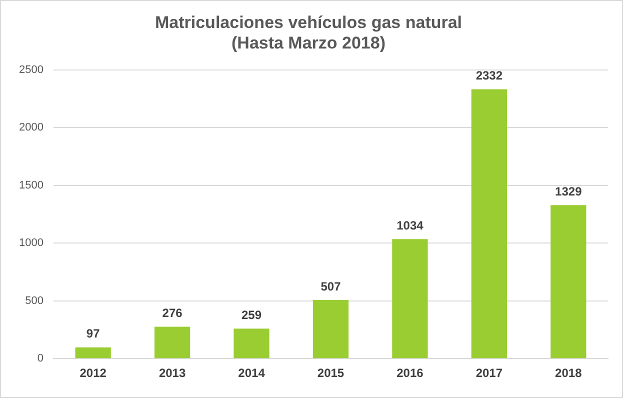  I want to click on x-tick-label: 2016, so click(410, 373).